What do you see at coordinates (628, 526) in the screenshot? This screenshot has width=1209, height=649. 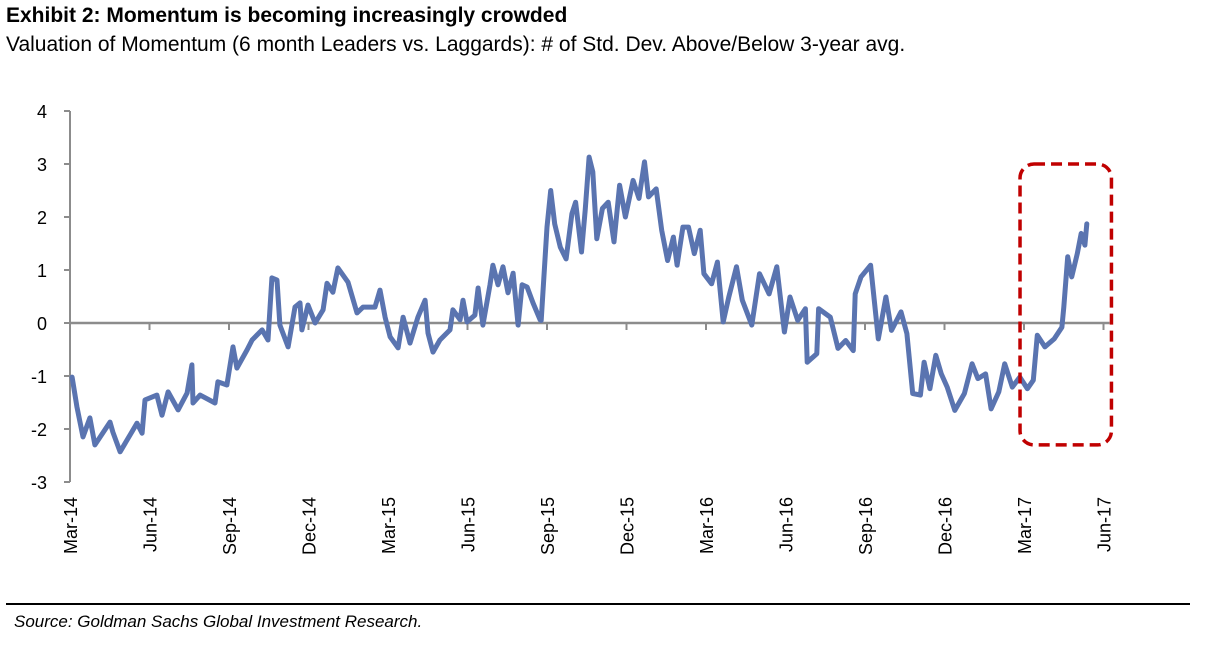 I see `x-tick-label: Dec-15` at bounding box center [628, 526].